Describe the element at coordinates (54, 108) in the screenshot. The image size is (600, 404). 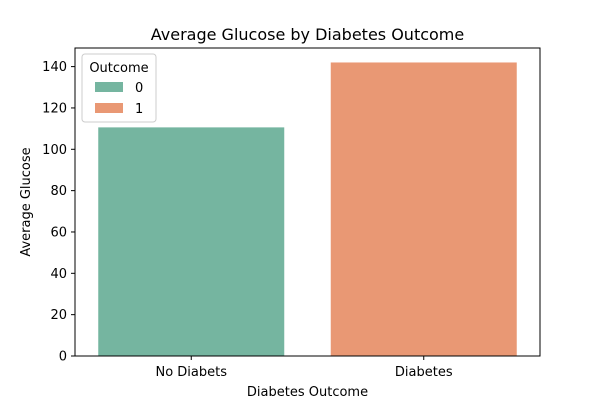
I see `y-tick-label: 120` at that location.